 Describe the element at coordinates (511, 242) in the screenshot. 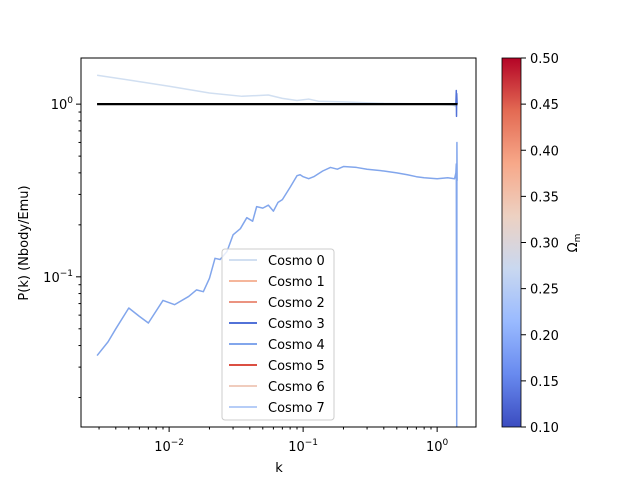

I see `colorbar-gradient` at that location.